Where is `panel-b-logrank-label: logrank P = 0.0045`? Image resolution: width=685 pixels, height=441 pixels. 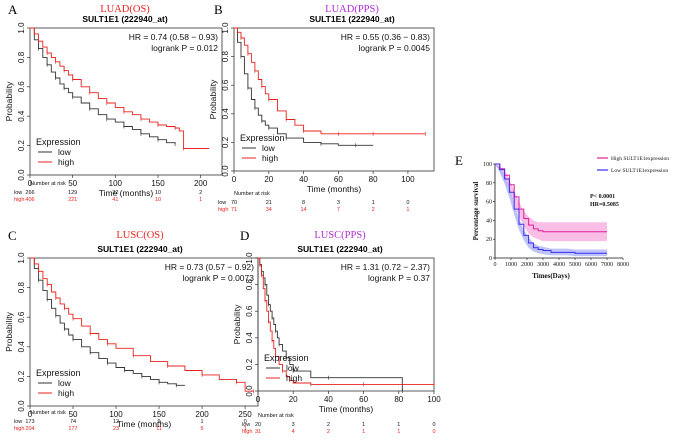 panel-b-logrank-label: logrank P = 0.0045 is located at coordinates (395, 48).